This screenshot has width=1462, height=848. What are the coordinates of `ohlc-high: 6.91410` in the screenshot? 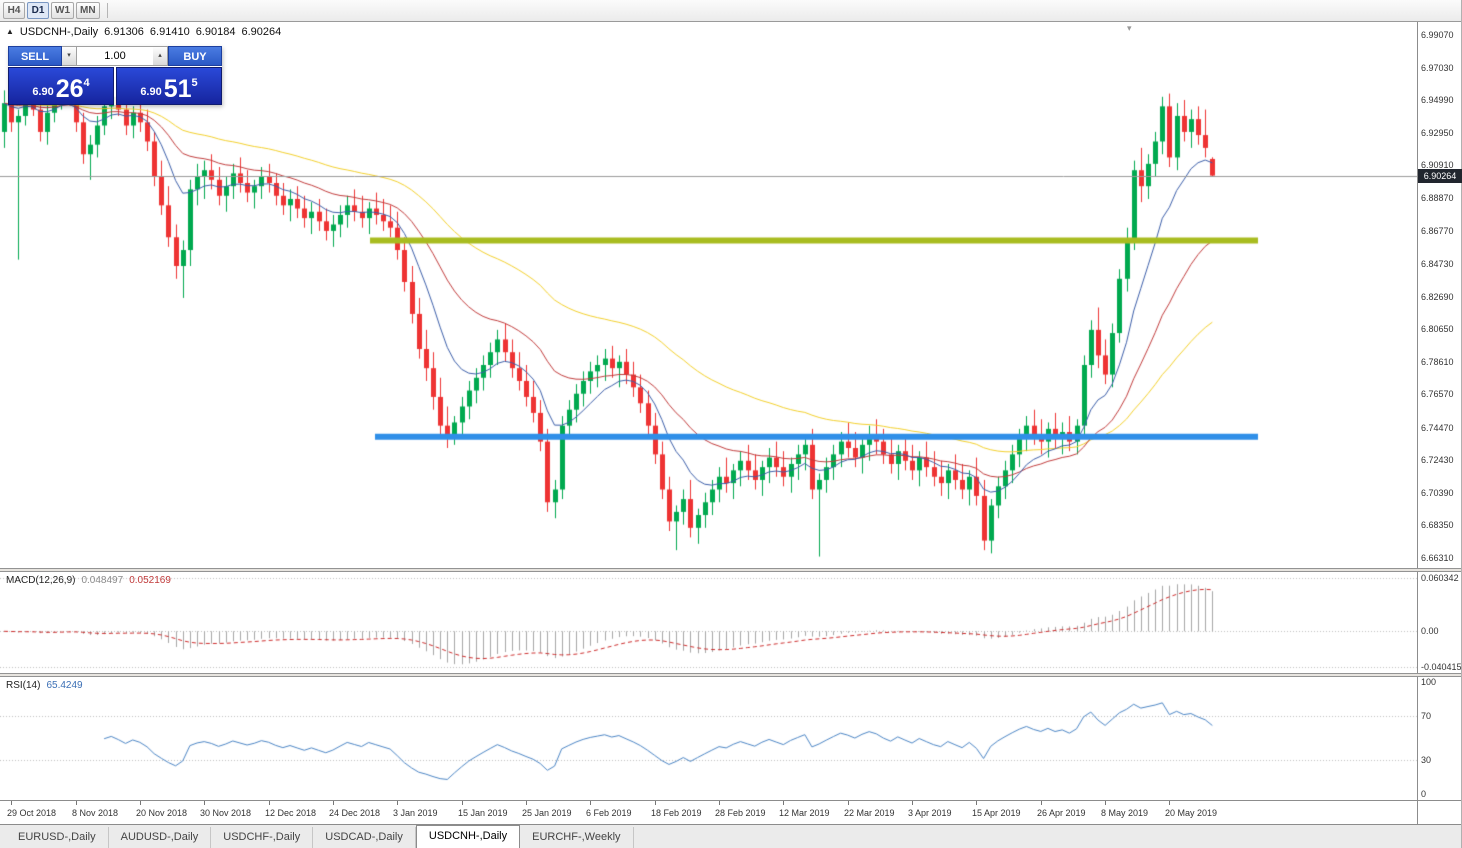 It's located at (169, 32).